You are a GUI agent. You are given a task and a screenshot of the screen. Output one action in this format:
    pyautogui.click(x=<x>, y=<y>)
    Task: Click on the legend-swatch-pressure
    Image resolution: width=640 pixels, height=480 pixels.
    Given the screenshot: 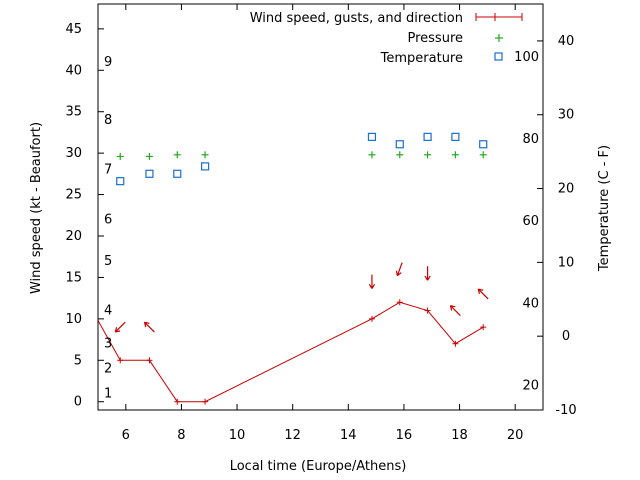 What is the action you would take?
    pyautogui.click(x=499, y=38)
    